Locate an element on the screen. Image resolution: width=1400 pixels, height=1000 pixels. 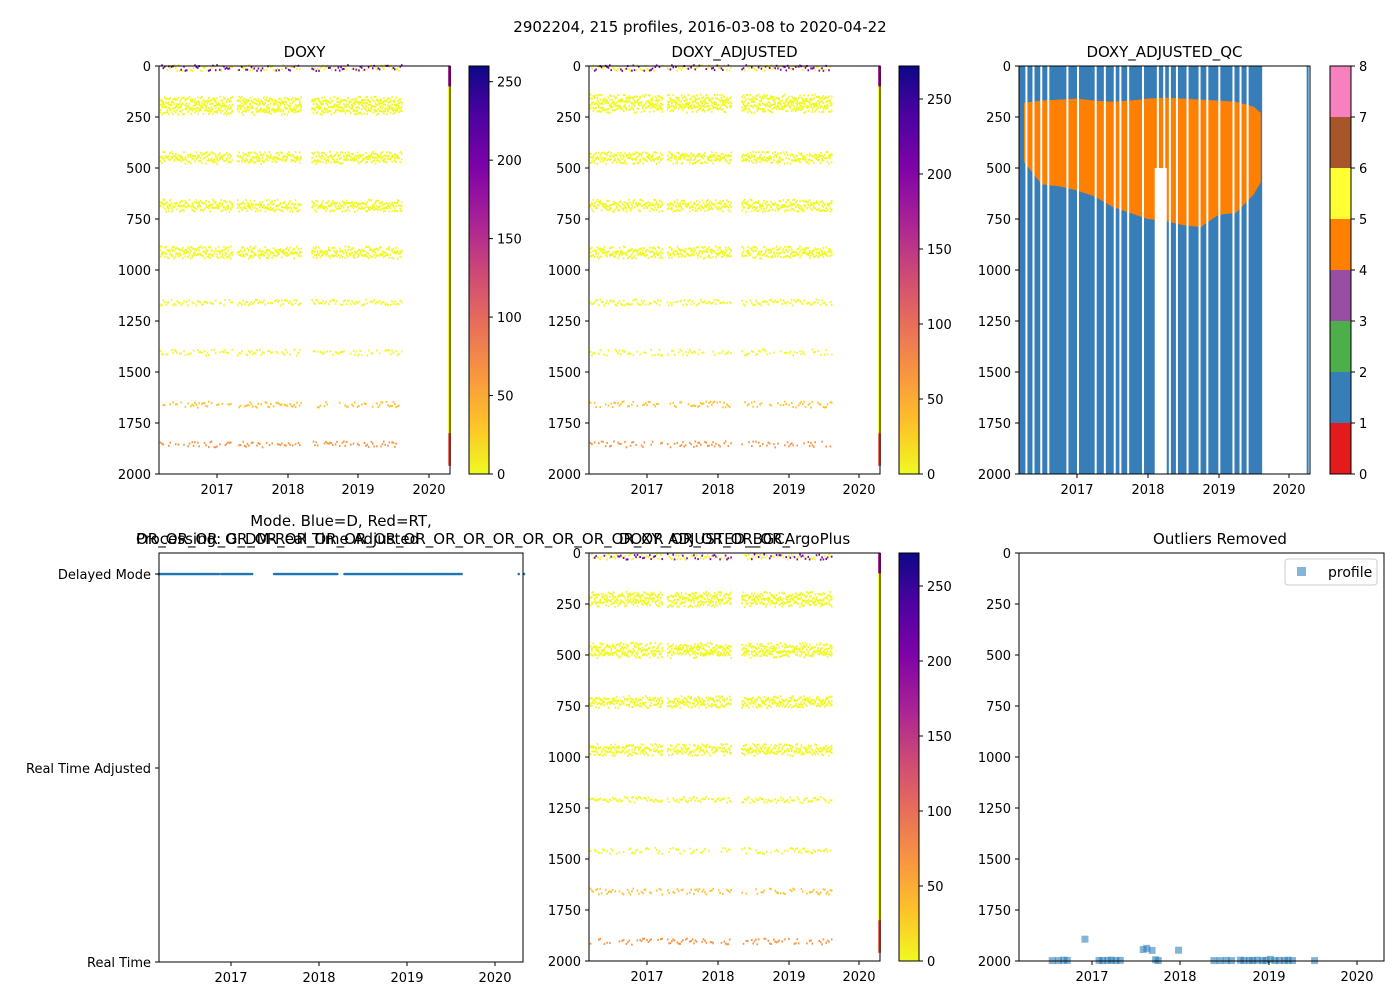
colorbar-tick-label: 100 is located at coordinates (509, 318).